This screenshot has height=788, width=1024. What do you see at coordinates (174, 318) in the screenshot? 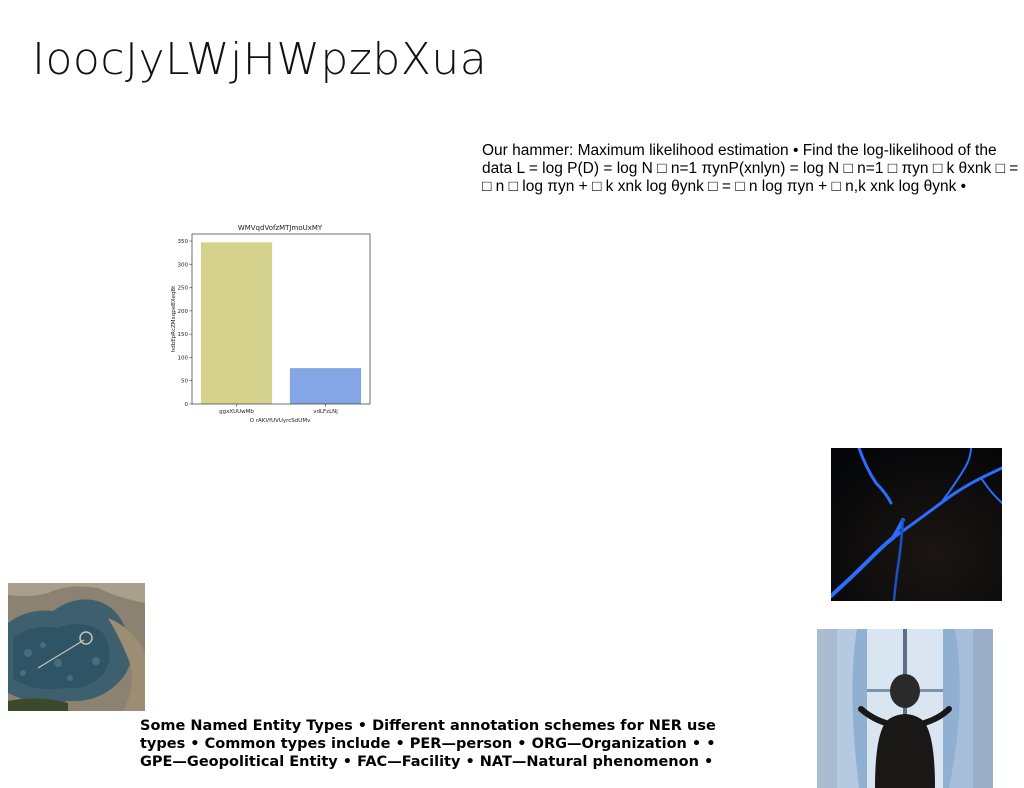
I see `y-axis-label: hdbEpRcZMxqpeBXeqBt` at bounding box center [174, 318].